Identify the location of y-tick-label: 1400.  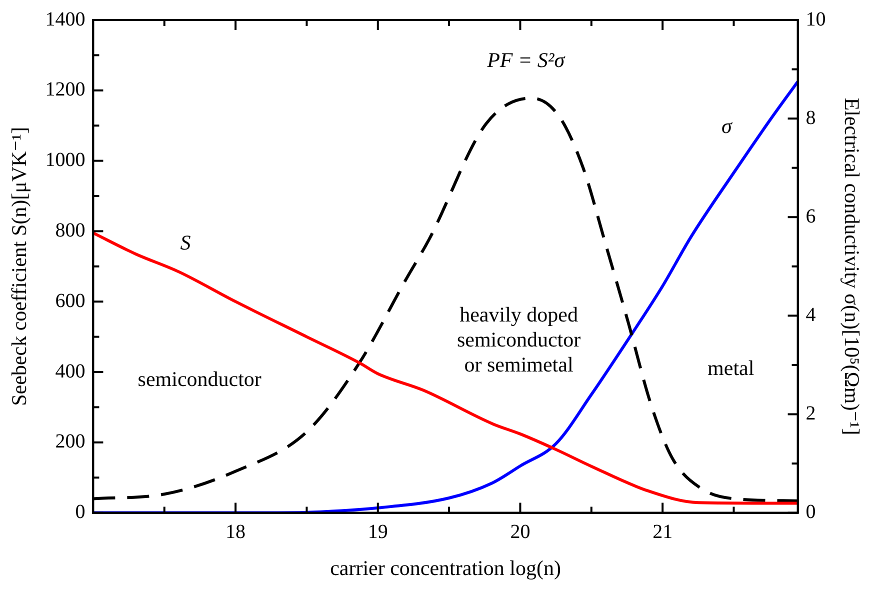
(65, 19).